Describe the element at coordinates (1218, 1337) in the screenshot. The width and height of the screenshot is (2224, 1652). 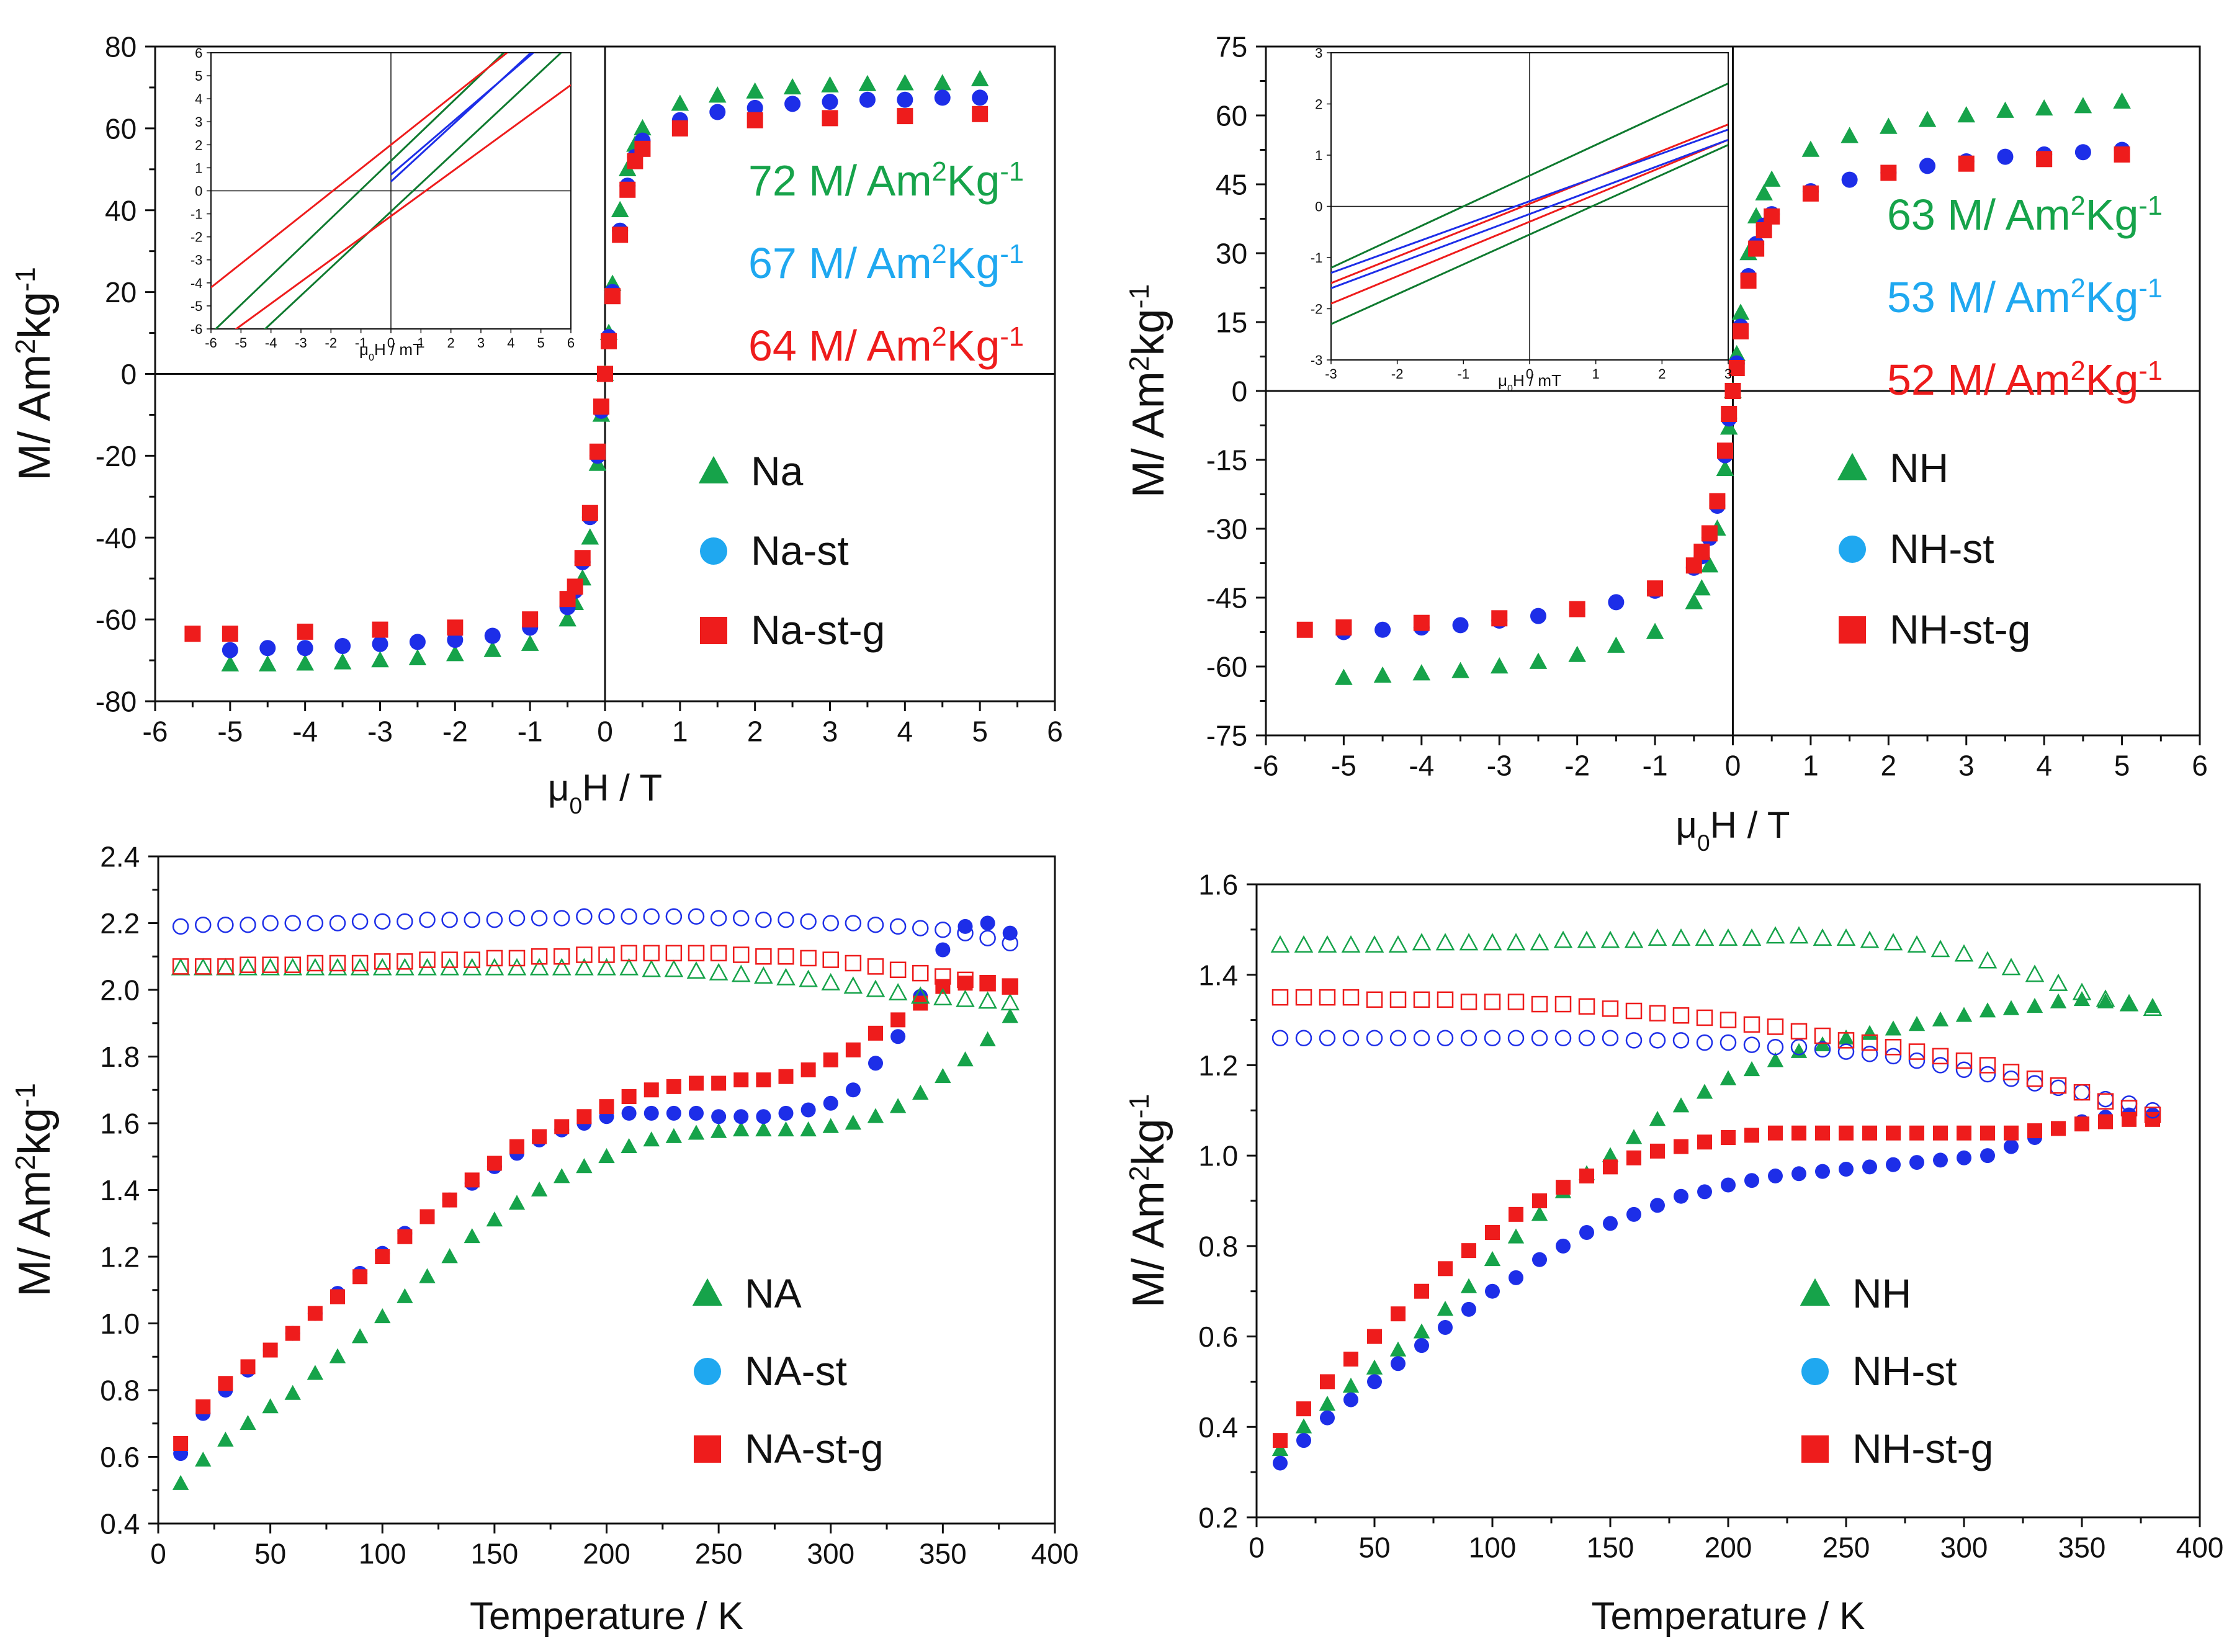
I see `y-tick-label: 0.6` at that location.